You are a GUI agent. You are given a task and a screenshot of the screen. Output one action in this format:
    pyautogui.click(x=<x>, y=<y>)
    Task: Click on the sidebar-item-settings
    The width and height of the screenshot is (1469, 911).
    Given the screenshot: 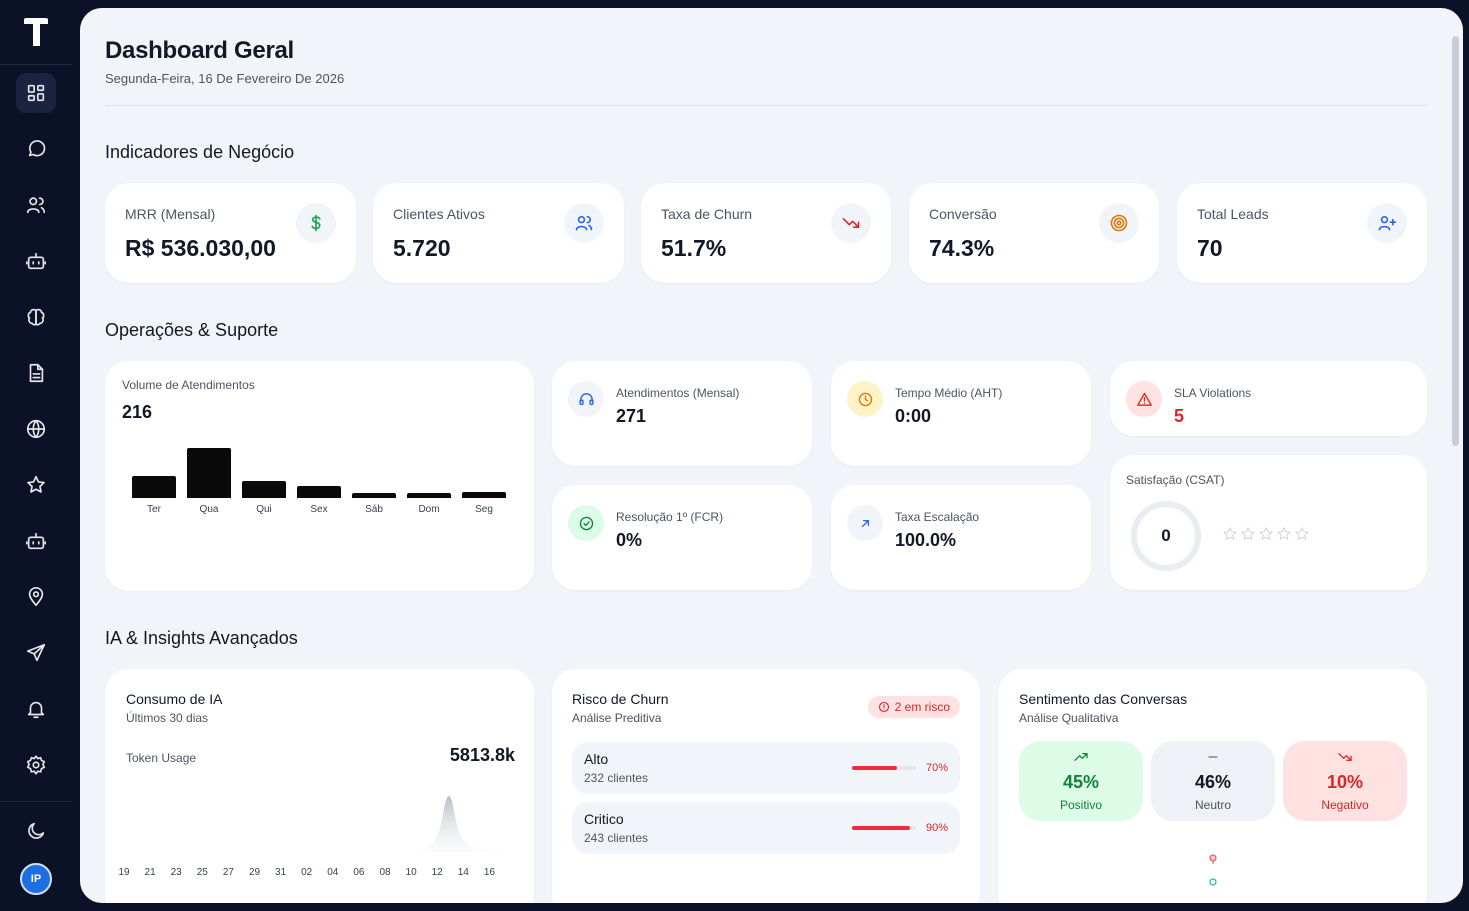 What is the action you would take?
    pyautogui.click(x=36, y=765)
    